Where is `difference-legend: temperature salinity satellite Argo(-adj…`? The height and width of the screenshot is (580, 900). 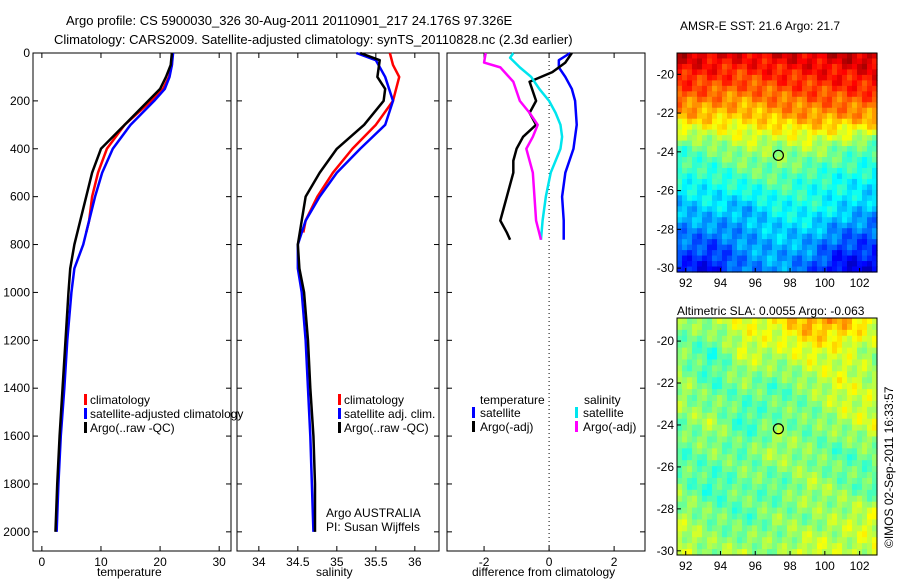
difference-legend: temperature salinity satellite Argo(-adj… is located at coordinates (558, 413).